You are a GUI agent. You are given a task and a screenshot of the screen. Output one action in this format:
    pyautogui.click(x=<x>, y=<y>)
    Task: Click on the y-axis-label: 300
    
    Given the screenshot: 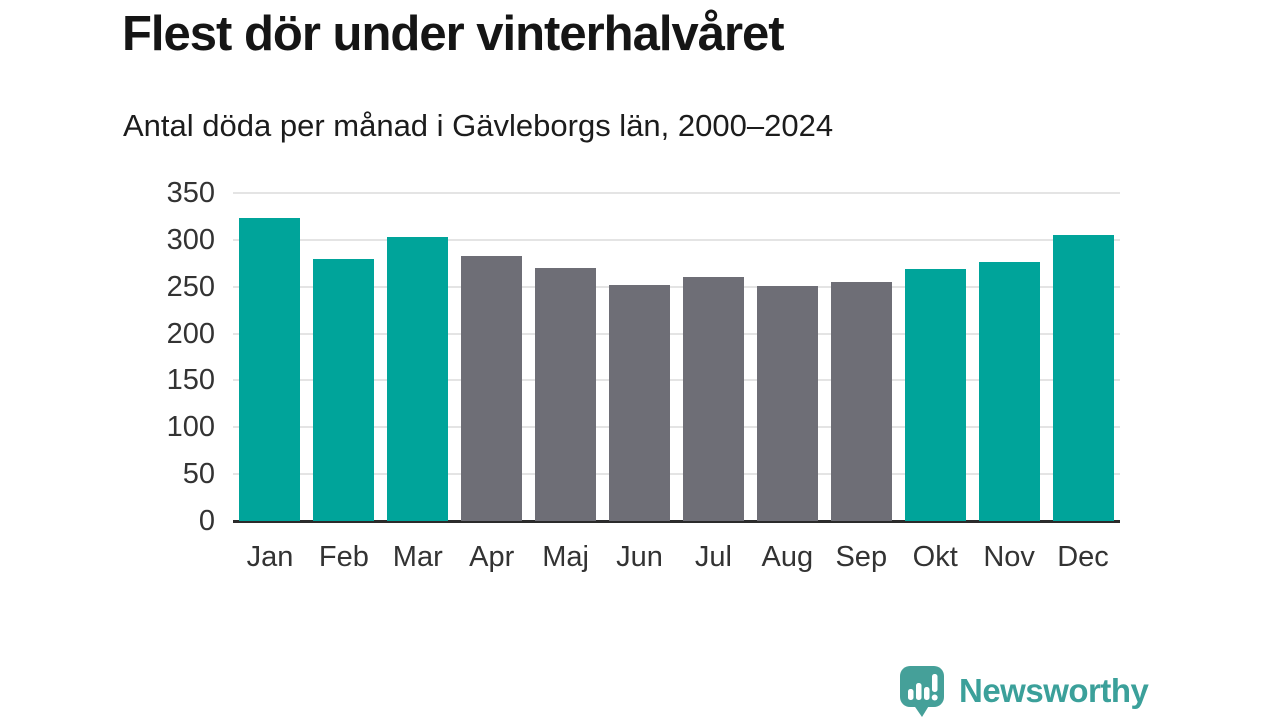 What is the action you would take?
    pyautogui.click(x=190, y=239)
    